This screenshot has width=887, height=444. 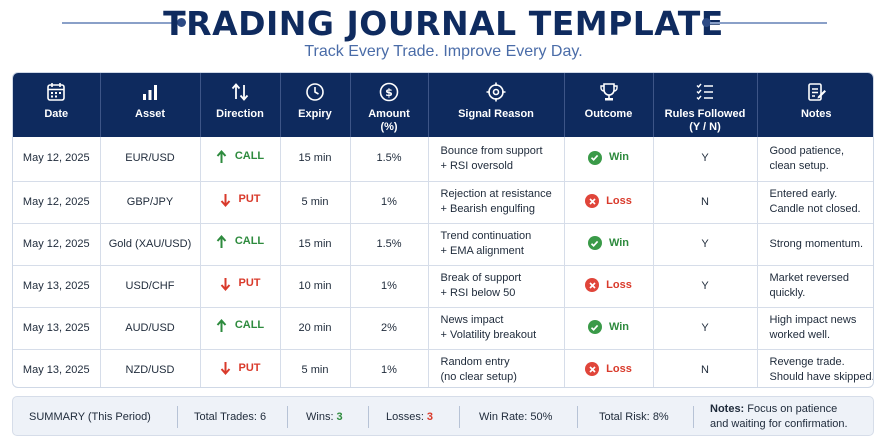 I want to click on column-header-expiry: Expiry, so click(x=315, y=105).